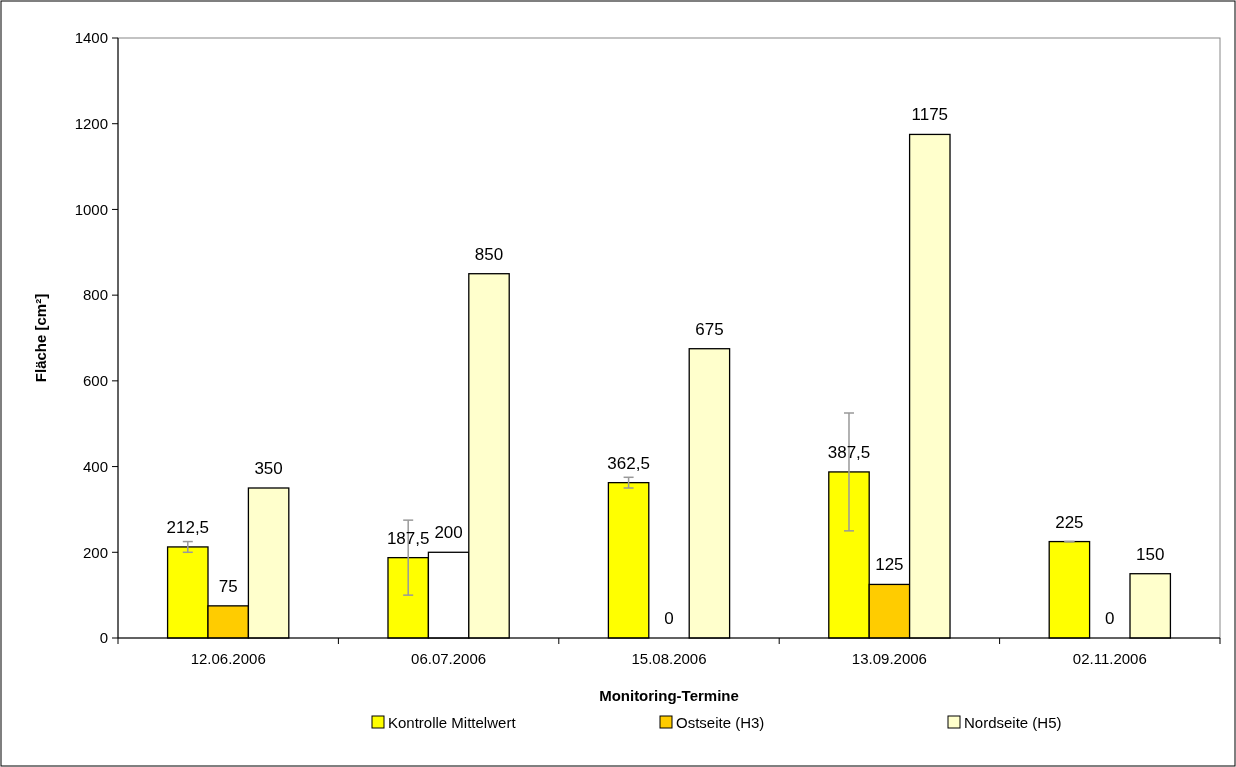 The height and width of the screenshot is (767, 1236). Describe the element at coordinates (1109, 658) in the screenshot. I see `x-tick-label: 02.11.2006` at that location.